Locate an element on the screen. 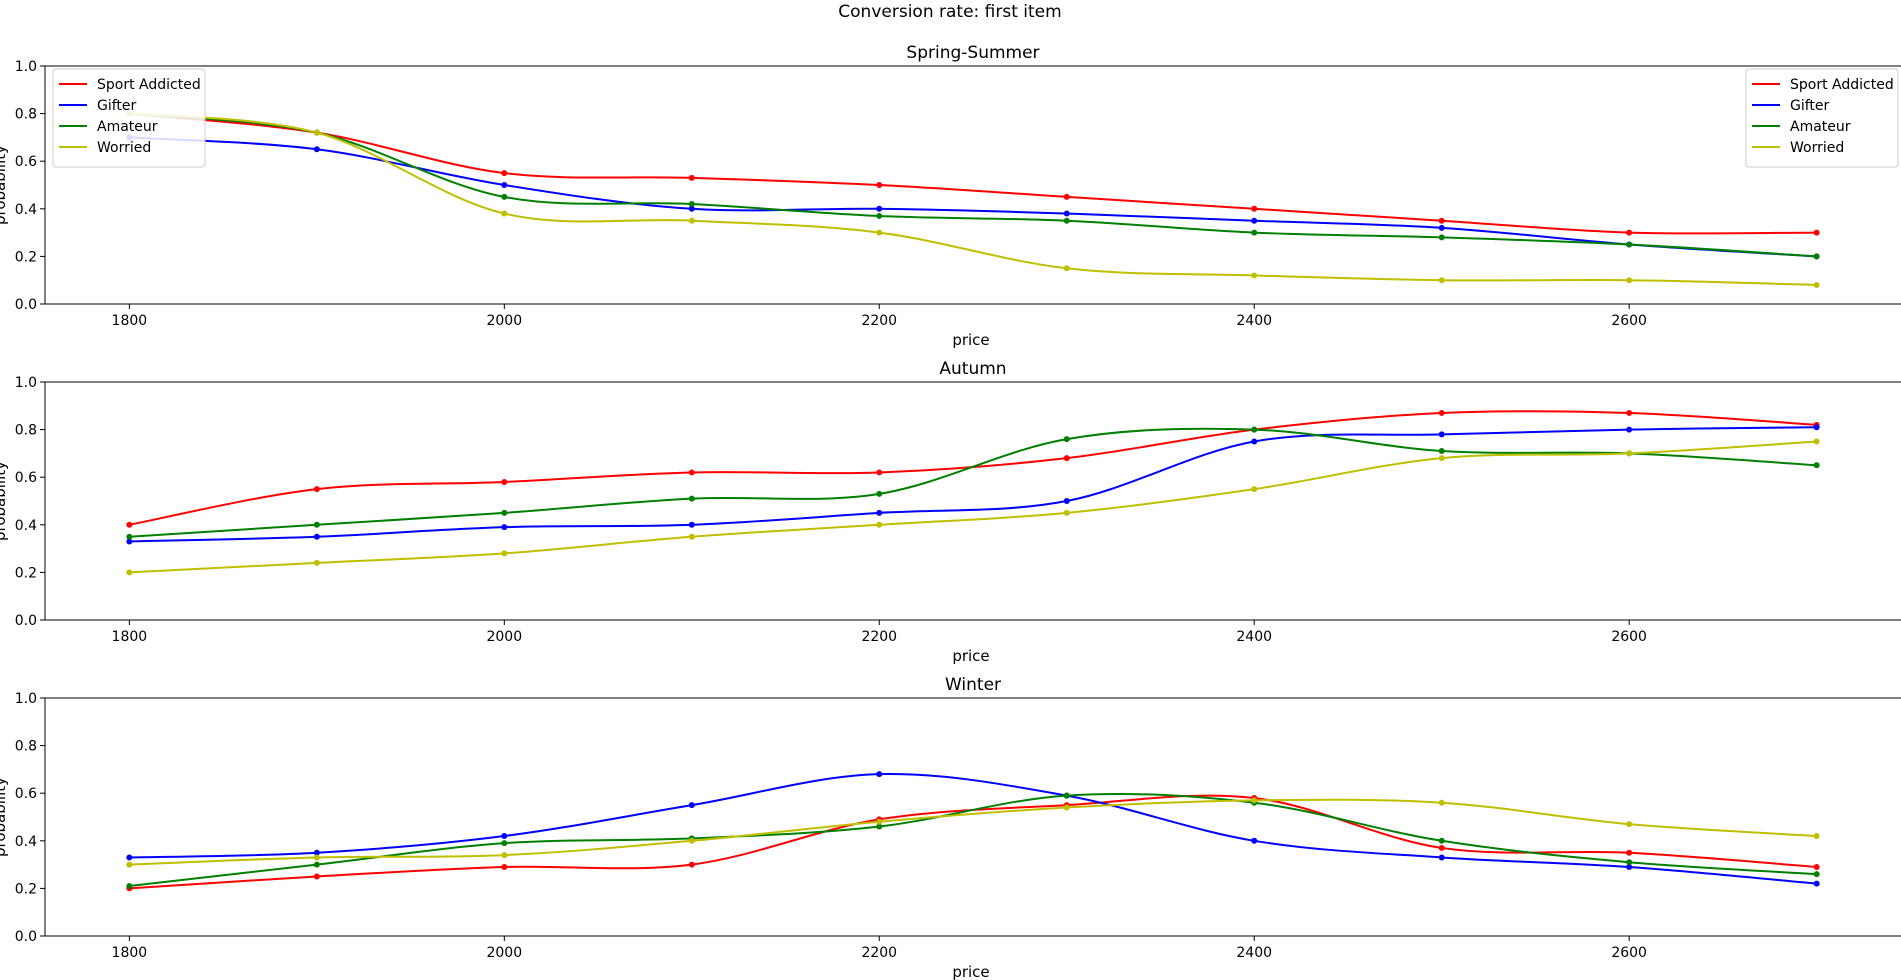  y-tick-label: 0.8 is located at coordinates (26, 431).